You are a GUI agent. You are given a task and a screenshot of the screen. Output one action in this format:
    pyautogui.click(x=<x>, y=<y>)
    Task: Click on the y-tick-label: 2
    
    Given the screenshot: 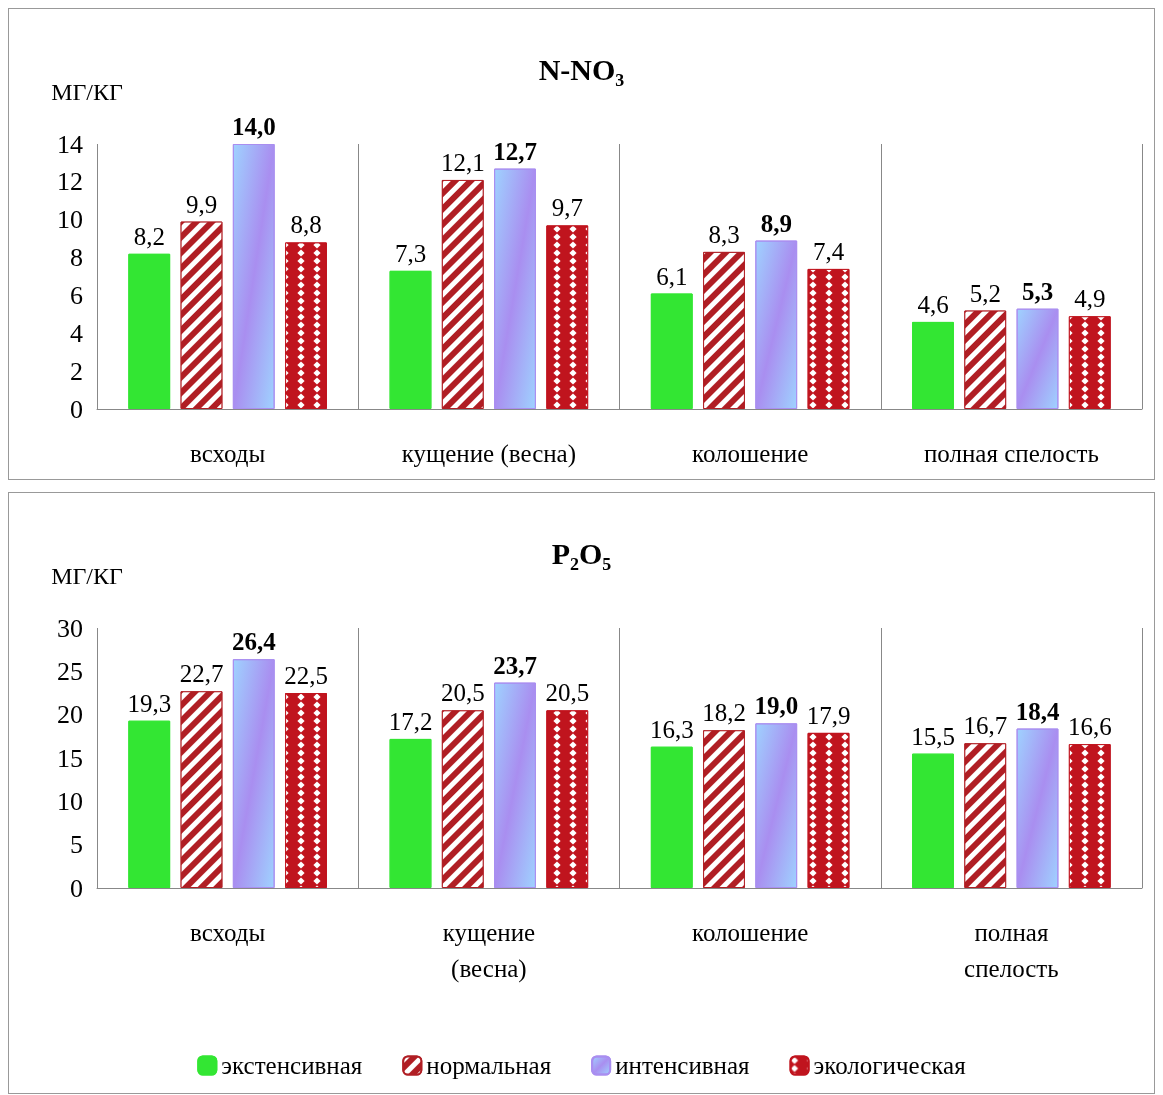 What is the action you would take?
    pyautogui.click(x=76, y=371)
    